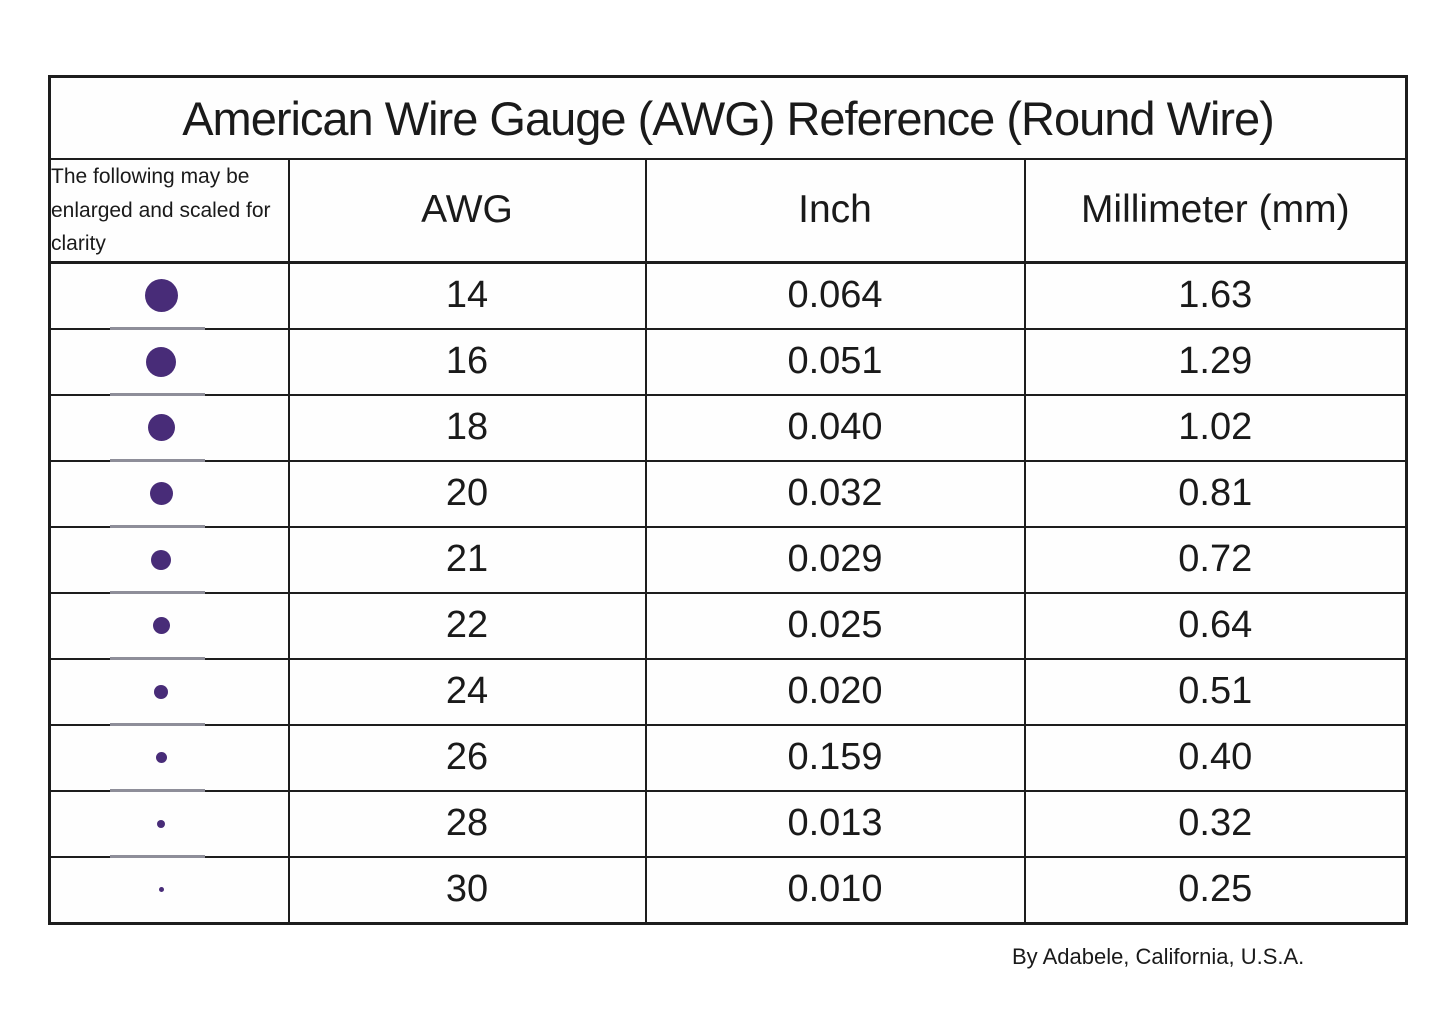  I want to click on mm-value: 0.32, so click(1215, 823).